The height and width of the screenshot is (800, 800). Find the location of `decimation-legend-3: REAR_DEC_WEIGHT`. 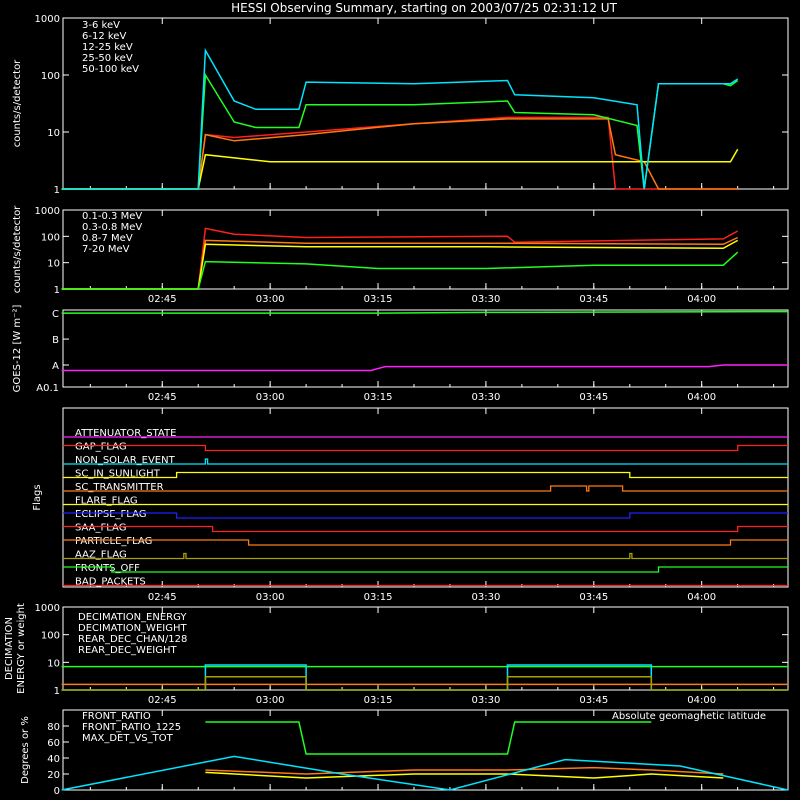

decimation-legend-3: REAR_DEC_WEIGHT is located at coordinates (127, 650).